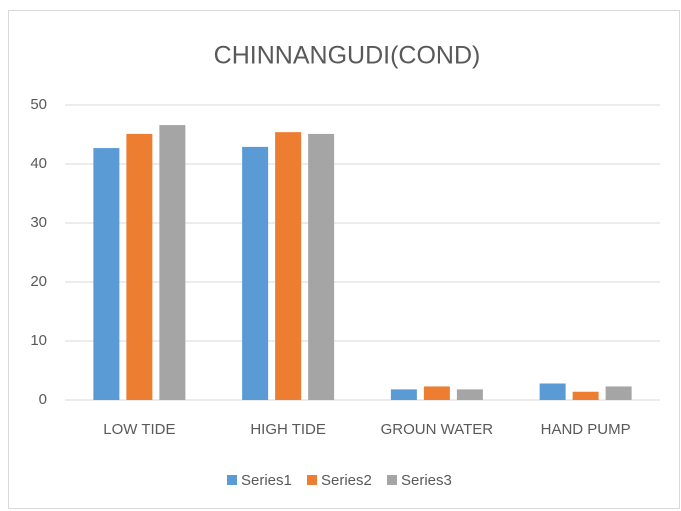 Image resolution: width=681 pixels, height=511 pixels. I want to click on legend-label: Series3, so click(426, 480).